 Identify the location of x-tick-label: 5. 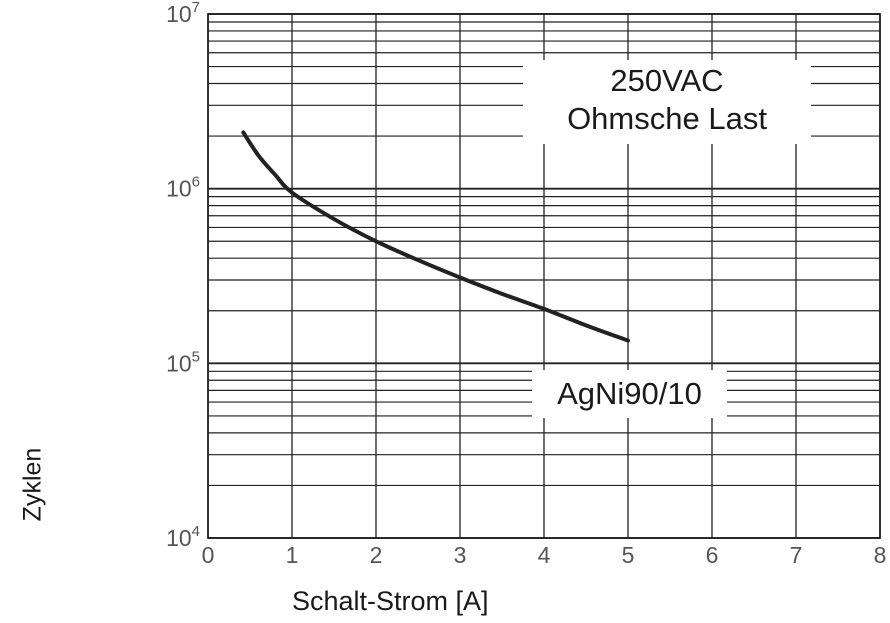
(628, 555).